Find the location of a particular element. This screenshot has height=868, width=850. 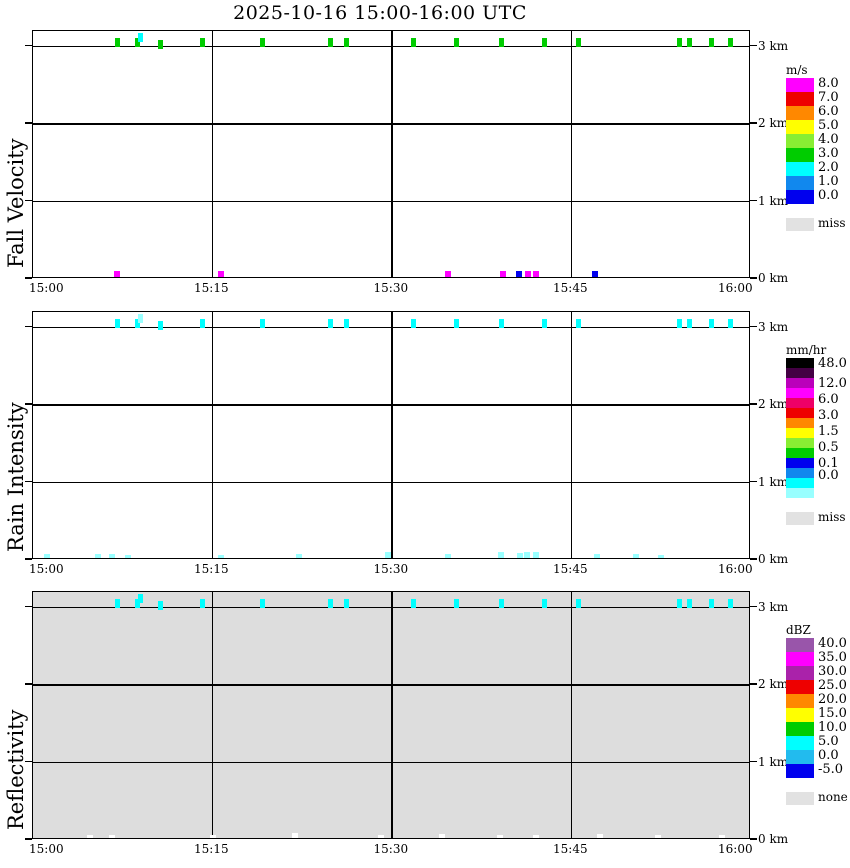

x-tick-label-3: 15:45 is located at coordinates (570, 849).